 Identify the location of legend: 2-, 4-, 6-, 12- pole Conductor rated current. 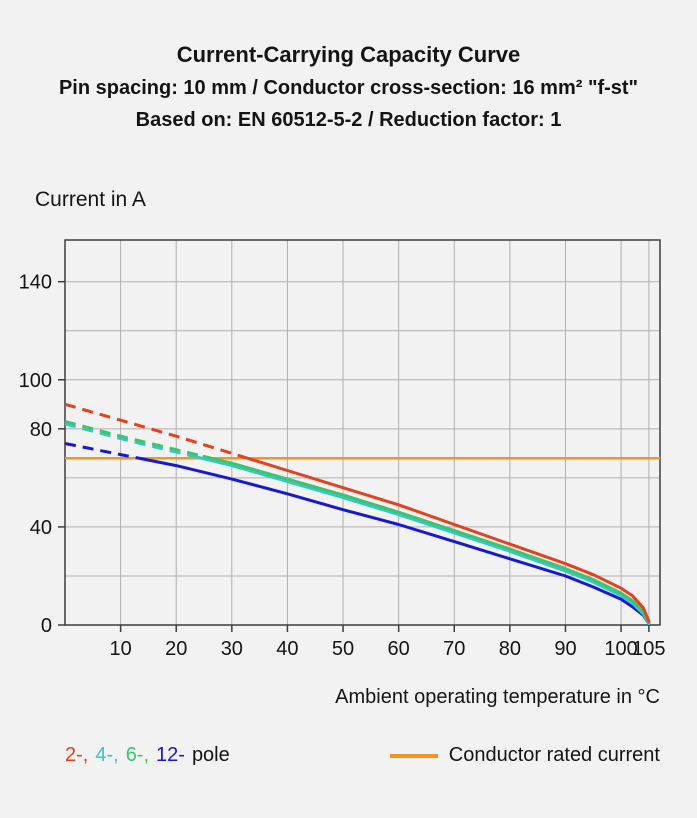
(362, 755).